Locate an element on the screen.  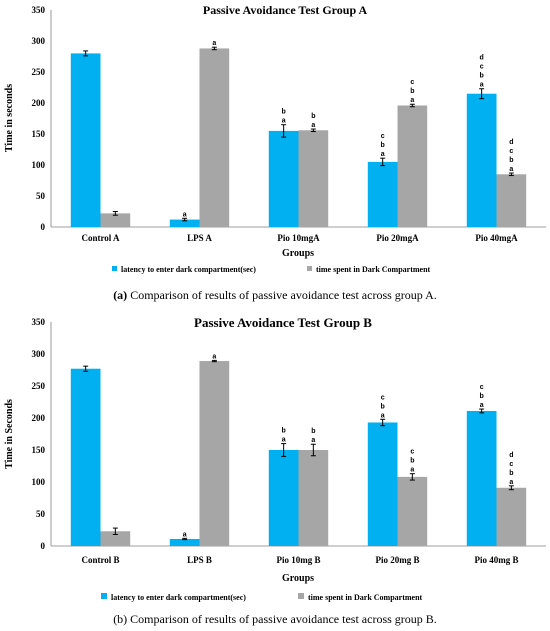
chart-b-y-axis-label: Time in Seconds is located at coordinates (9, 434).